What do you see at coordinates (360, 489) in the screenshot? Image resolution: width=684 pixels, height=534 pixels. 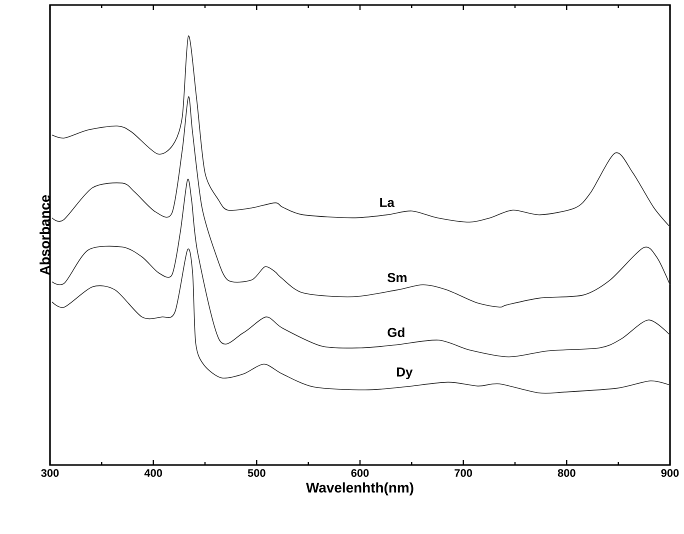 I see `x-axis-title: Wavelenhth(nm)` at bounding box center [360, 489].